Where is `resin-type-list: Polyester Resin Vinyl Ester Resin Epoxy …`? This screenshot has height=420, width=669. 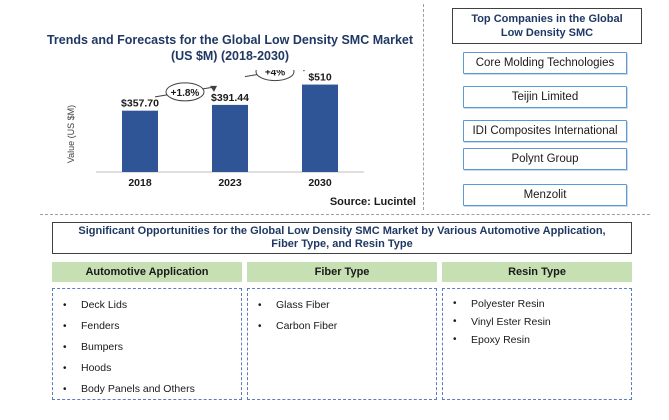 resin-type-list: Polyester Resin Vinyl Ester Resin Epoxy … is located at coordinates (537, 344).